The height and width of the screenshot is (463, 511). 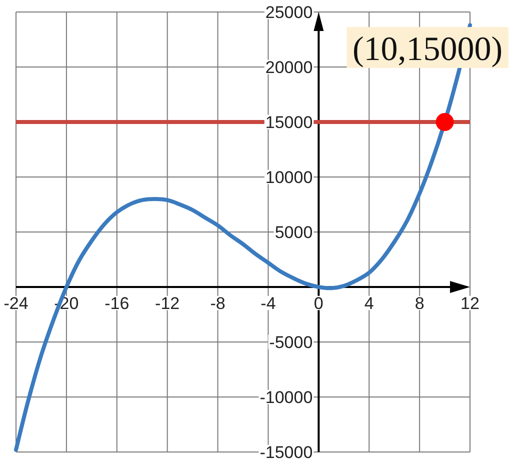 I want to click on y-tick-label: -5000, so click(x=291, y=342).